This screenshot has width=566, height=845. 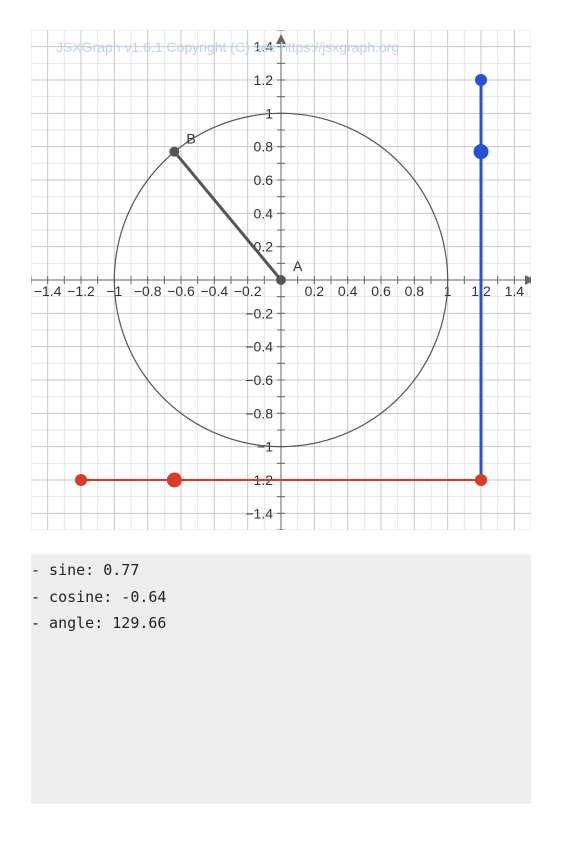 What do you see at coordinates (481, 152) in the screenshot?
I see `sine-value-point` at bounding box center [481, 152].